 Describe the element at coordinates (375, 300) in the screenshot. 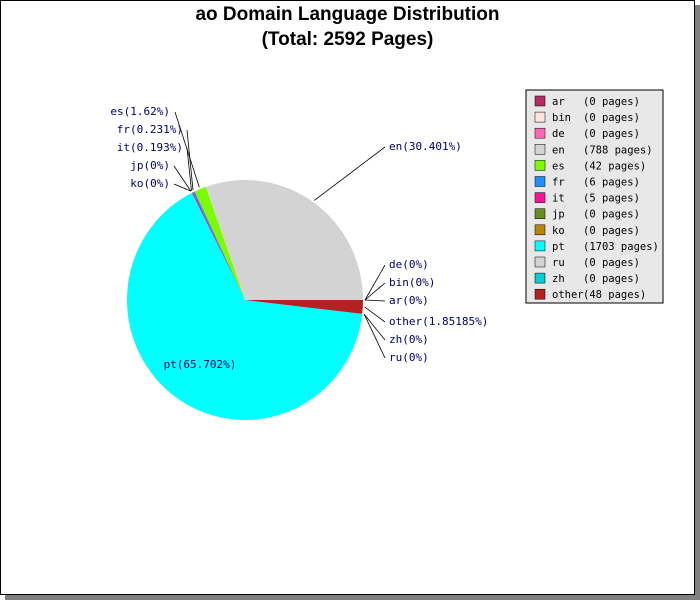

I see `leader-line-ar` at that location.